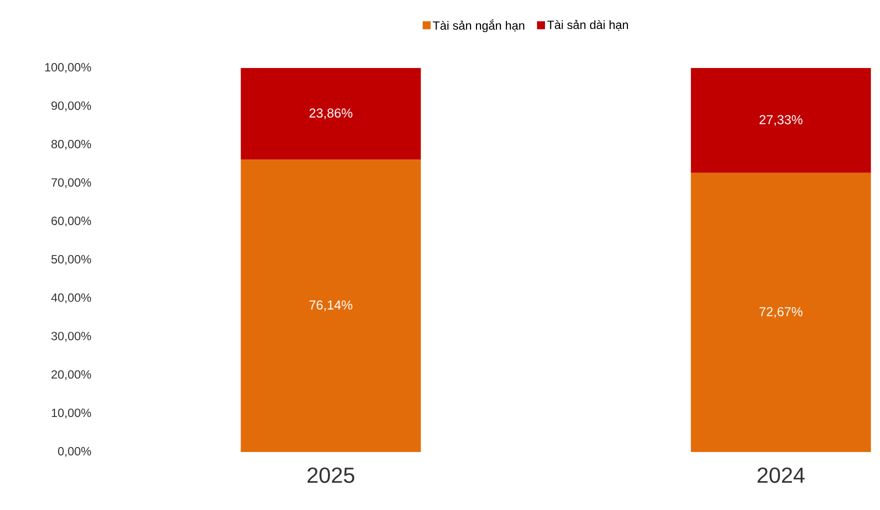 Image resolution: width=880 pixels, height=510 pixels. Describe the element at coordinates (587, 25) in the screenshot. I see `legend-label: Tài sản dài hạn` at that location.